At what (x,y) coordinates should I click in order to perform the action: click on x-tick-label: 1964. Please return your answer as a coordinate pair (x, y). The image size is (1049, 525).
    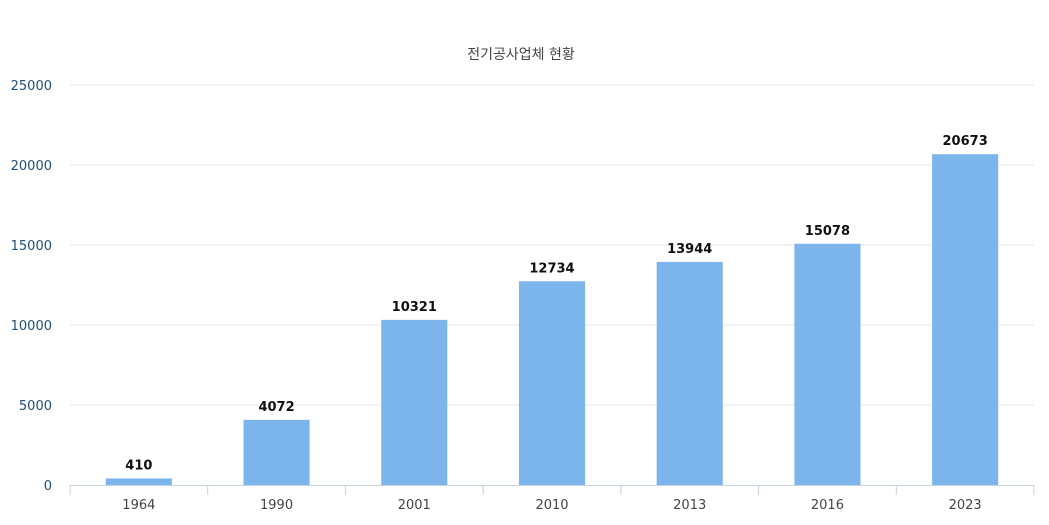
    Looking at the image, I should click on (138, 505).